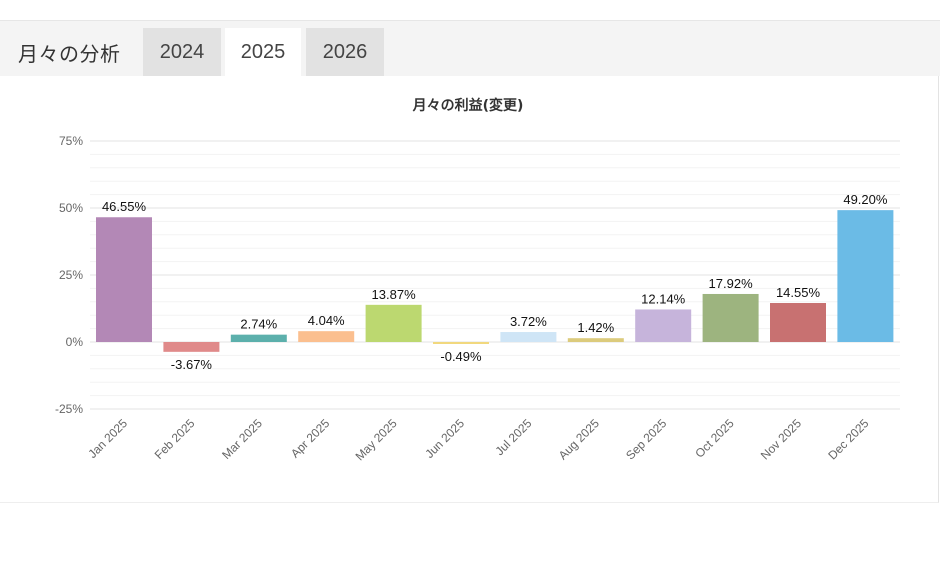 This screenshot has width=940, height=561. Describe the element at coordinates (310, 438) in the screenshot. I see `x-tick-label: Apr 2025` at that location.